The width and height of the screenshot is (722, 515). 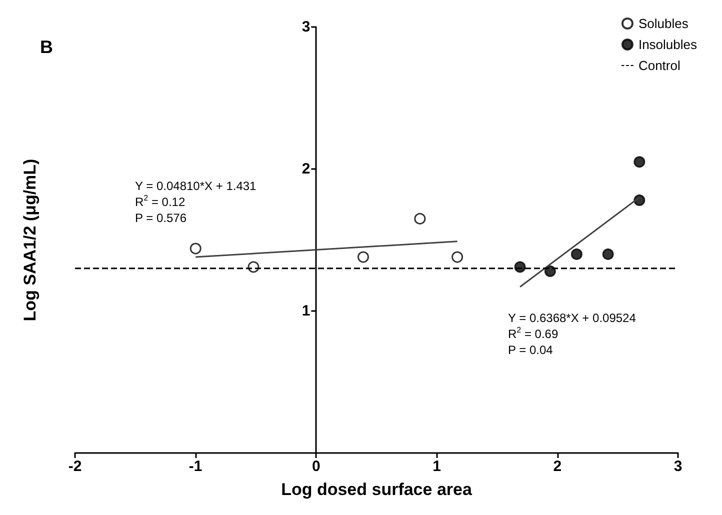 What do you see at coordinates (306, 311) in the screenshot?
I see `y-tick-label: 1` at bounding box center [306, 311].